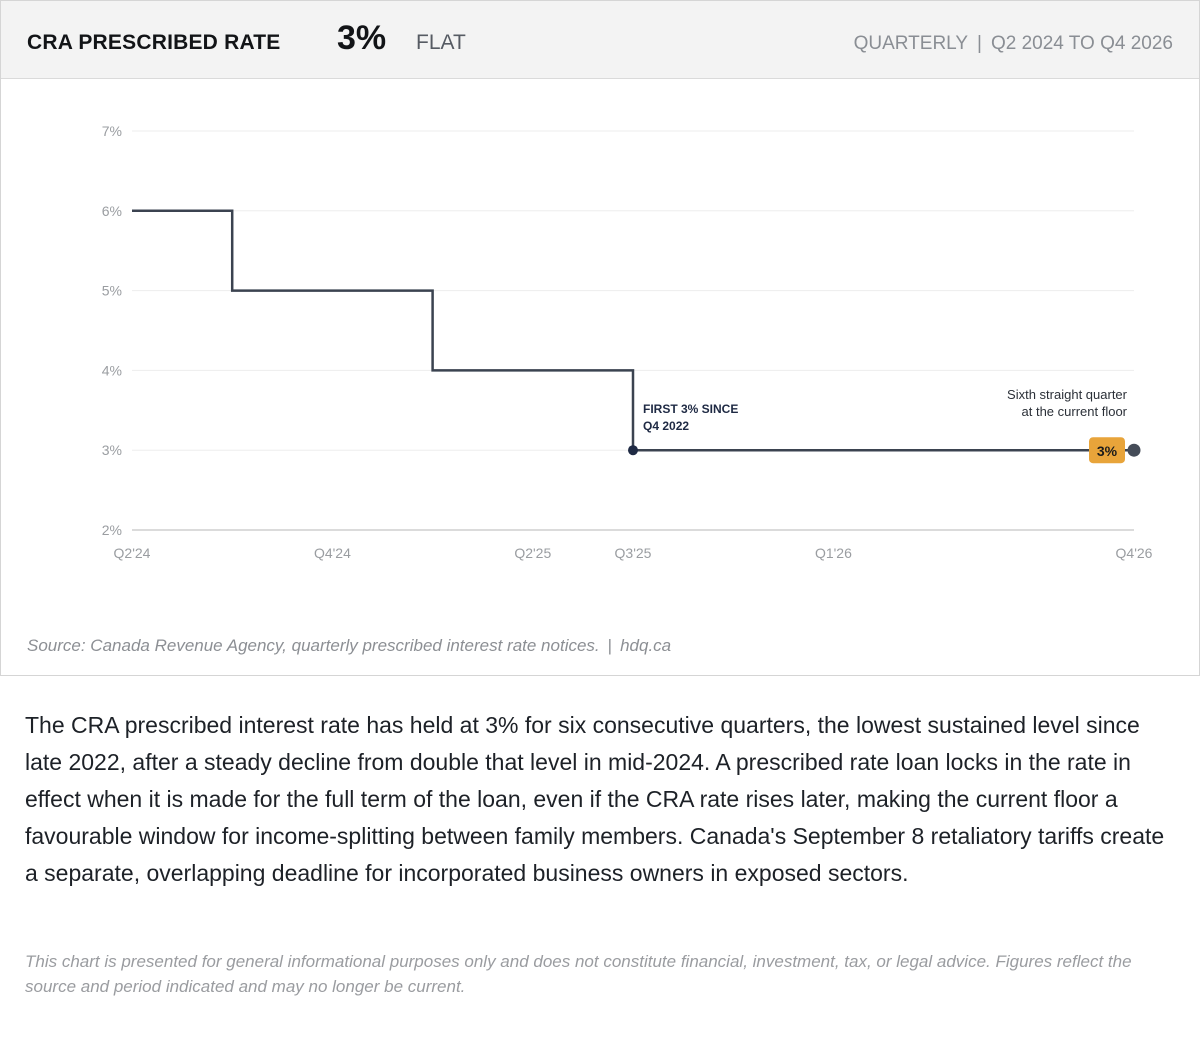 The image size is (1200, 1038). What do you see at coordinates (154, 42) in the screenshot?
I see `chart-title: CRA PRESCRIBED RATE` at bounding box center [154, 42].